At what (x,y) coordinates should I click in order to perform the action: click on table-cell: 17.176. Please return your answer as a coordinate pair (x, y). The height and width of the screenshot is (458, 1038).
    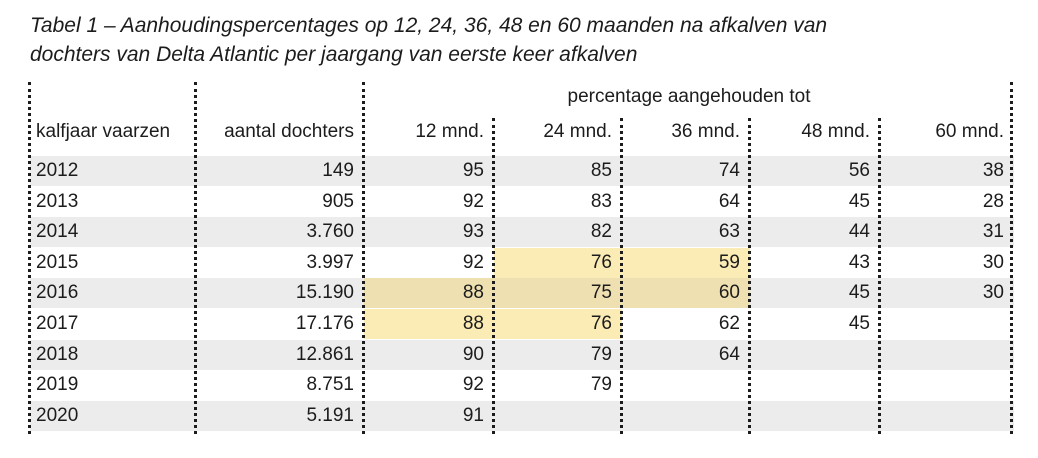
    Looking at the image, I should click on (324, 323).